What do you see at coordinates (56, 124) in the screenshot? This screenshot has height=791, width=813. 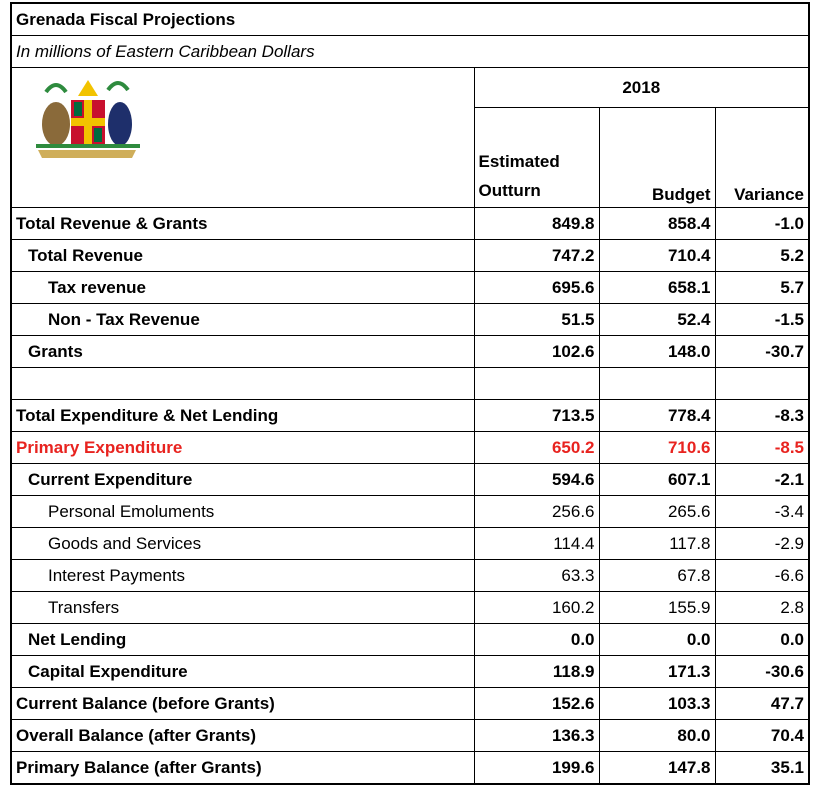 I see `armadillo` at bounding box center [56, 124].